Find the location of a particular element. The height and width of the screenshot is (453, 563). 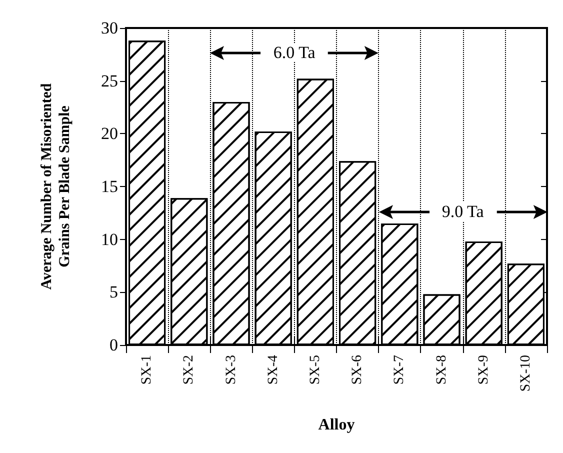

y-tick-label: 0 is located at coordinates (114, 345).